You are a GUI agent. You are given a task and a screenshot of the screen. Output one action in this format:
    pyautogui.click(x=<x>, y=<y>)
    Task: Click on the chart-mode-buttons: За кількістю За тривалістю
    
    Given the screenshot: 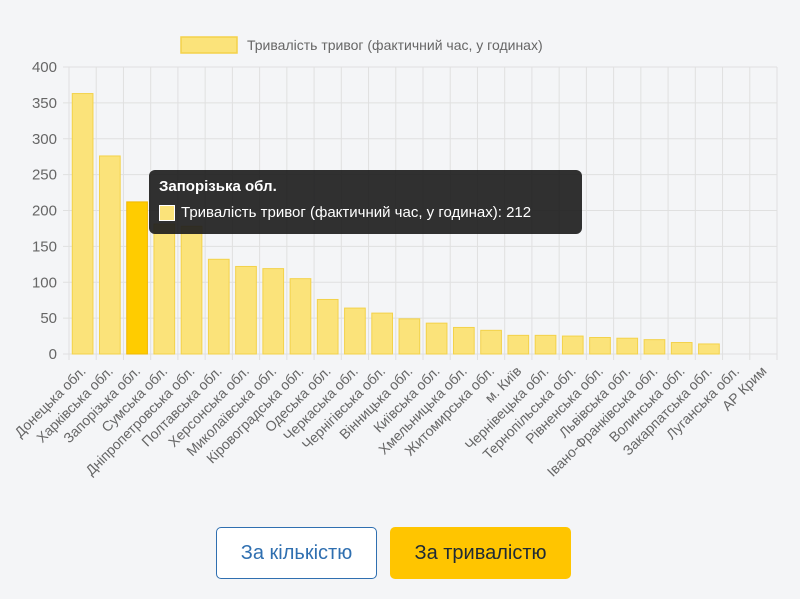 What is the action you would take?
    pyautogui.click(x=400, y=554)
    